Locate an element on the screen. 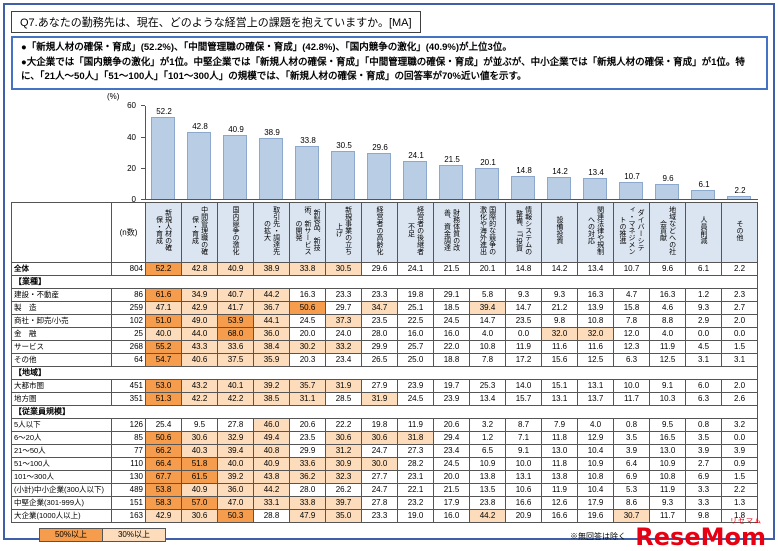  value-cell: 46.0 is located at coordinates (271, 425).